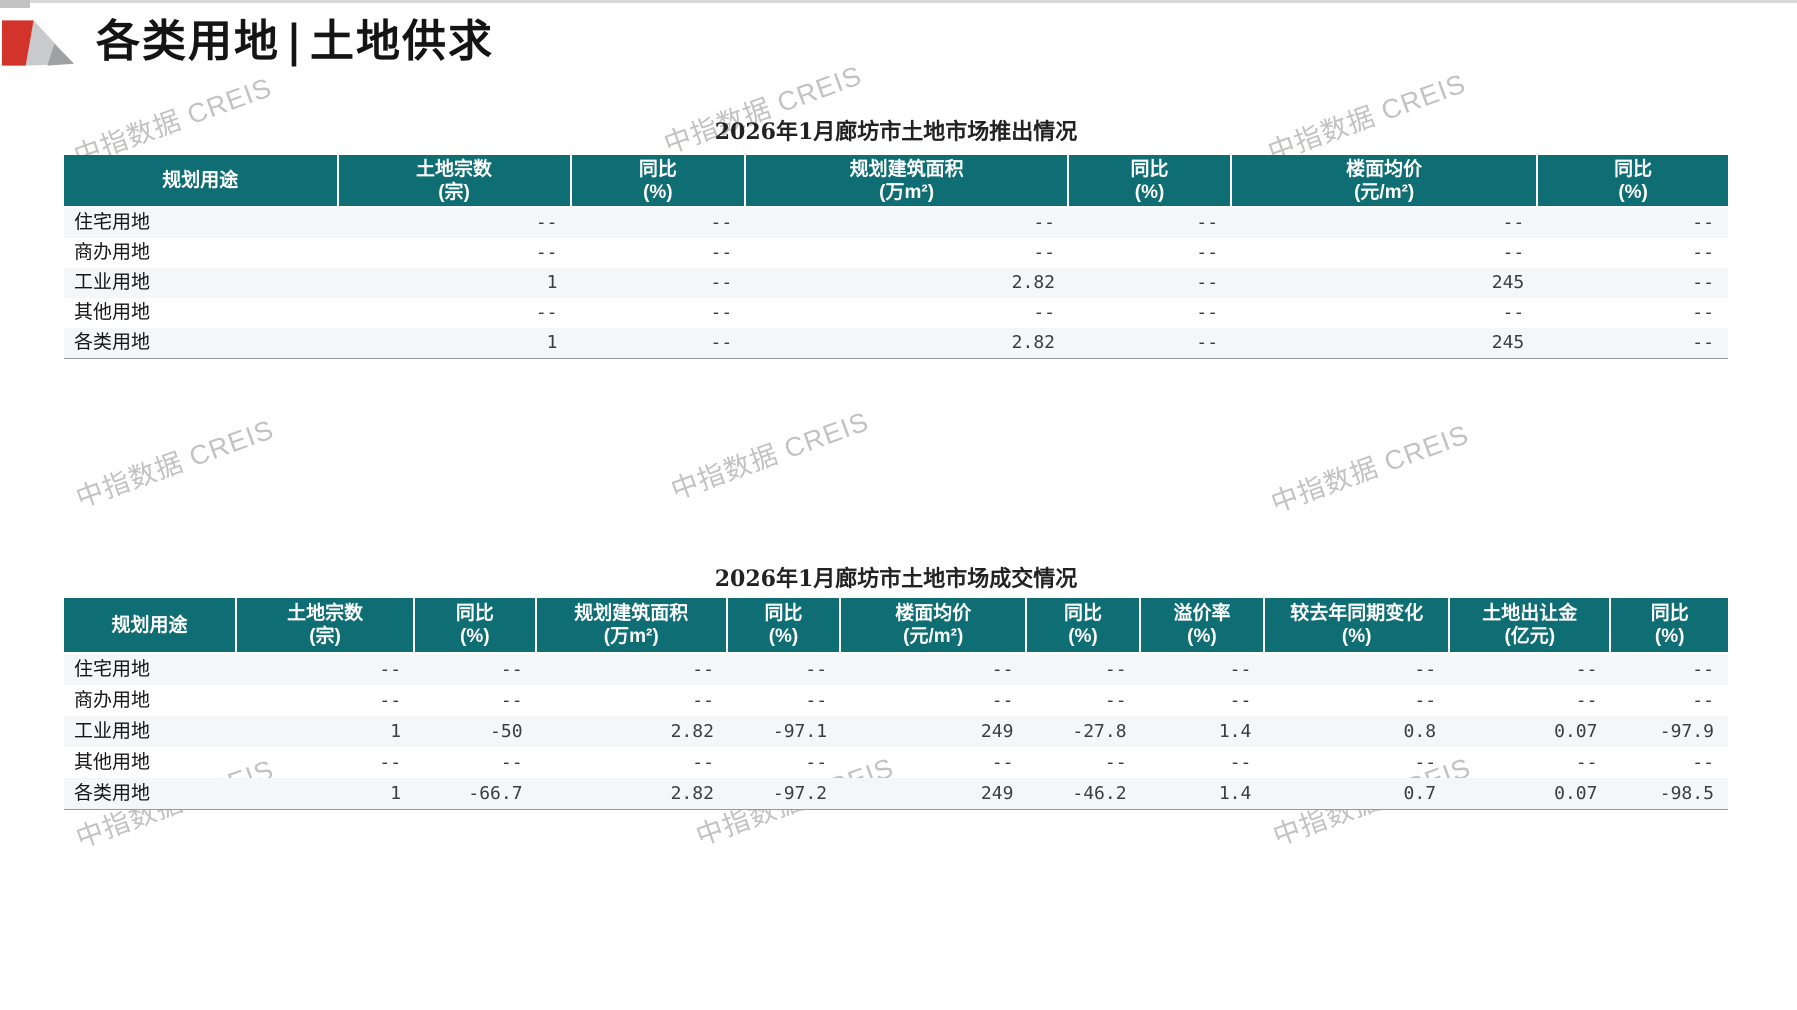 This screenshot has height=1010, width=1797. Describe the element at coordinates (1099, 731) in the screenshot. I see `cell-value: -27.8` at that location.